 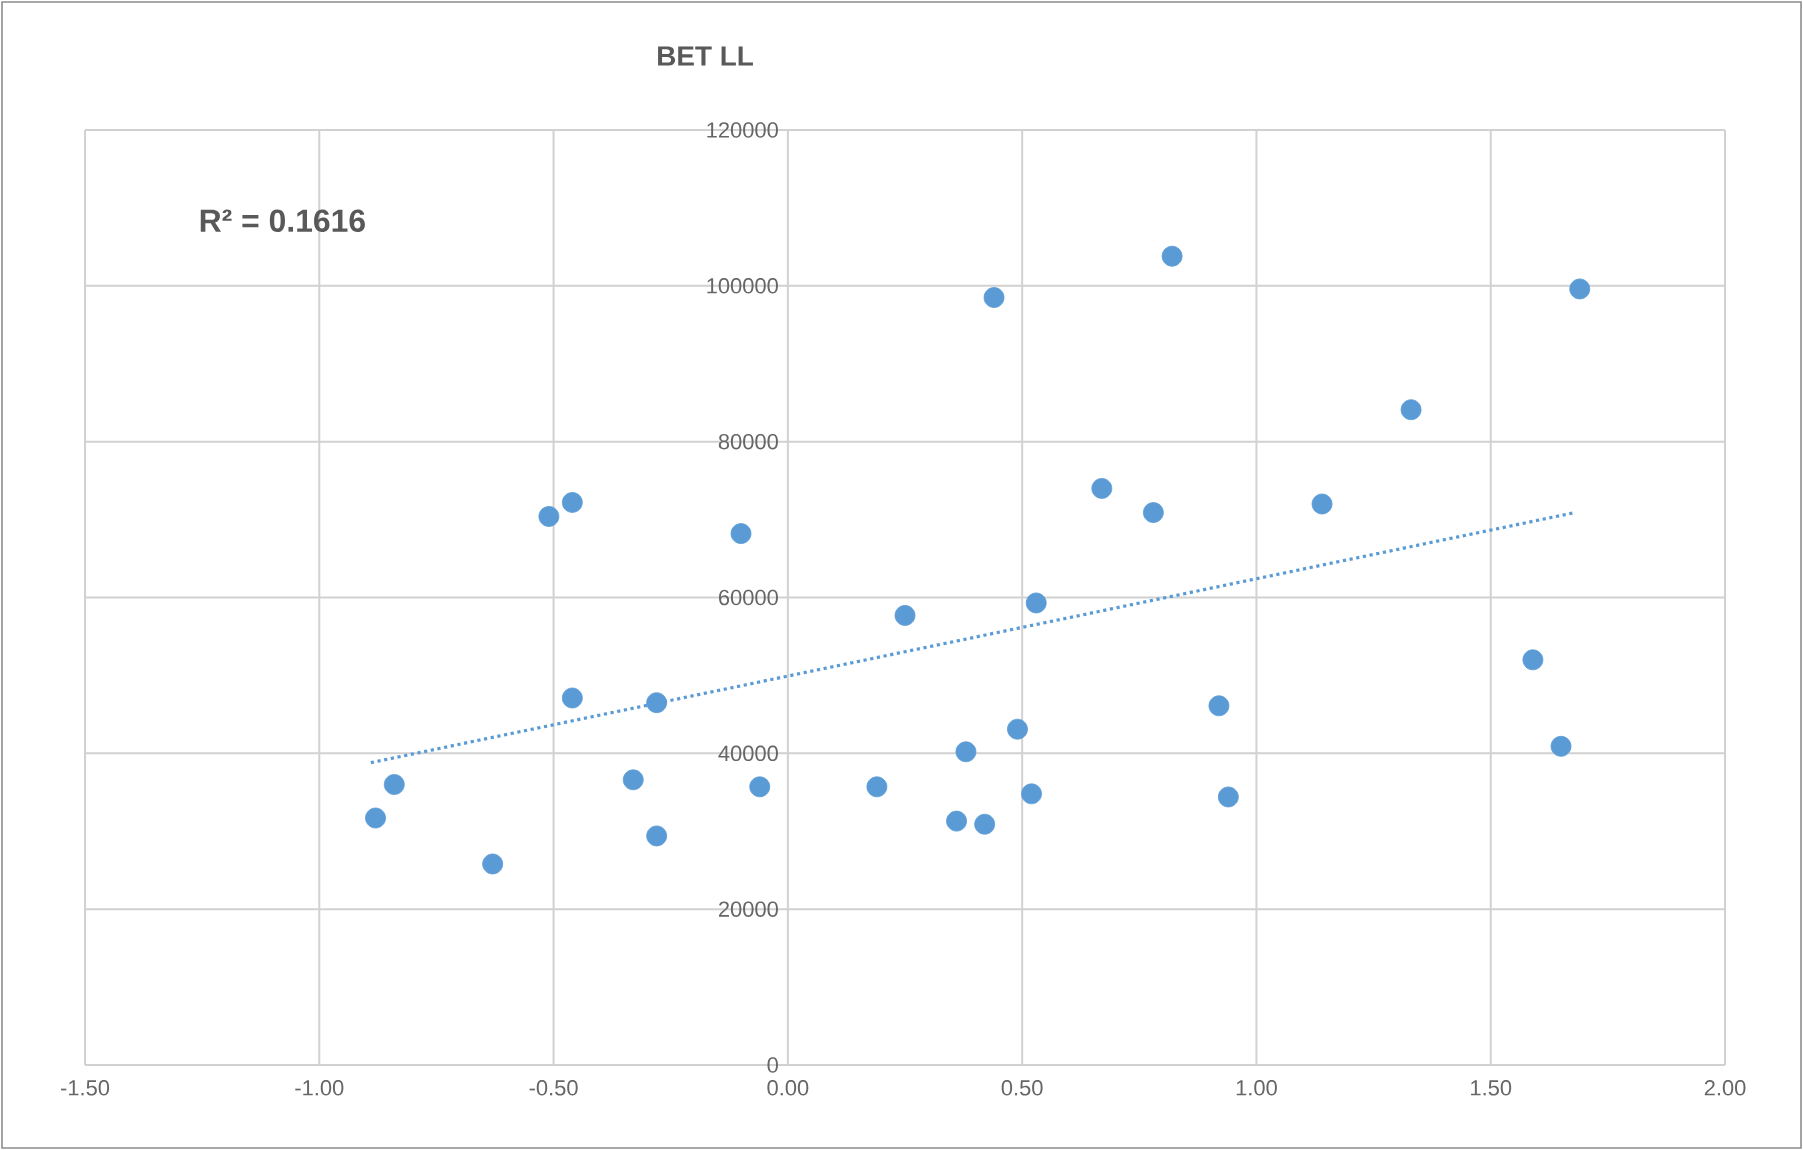 What do you see at coordinates (748, 597) in the screenshot?
I see `y-tick-label: 60000` at bounding box center [748, 597].